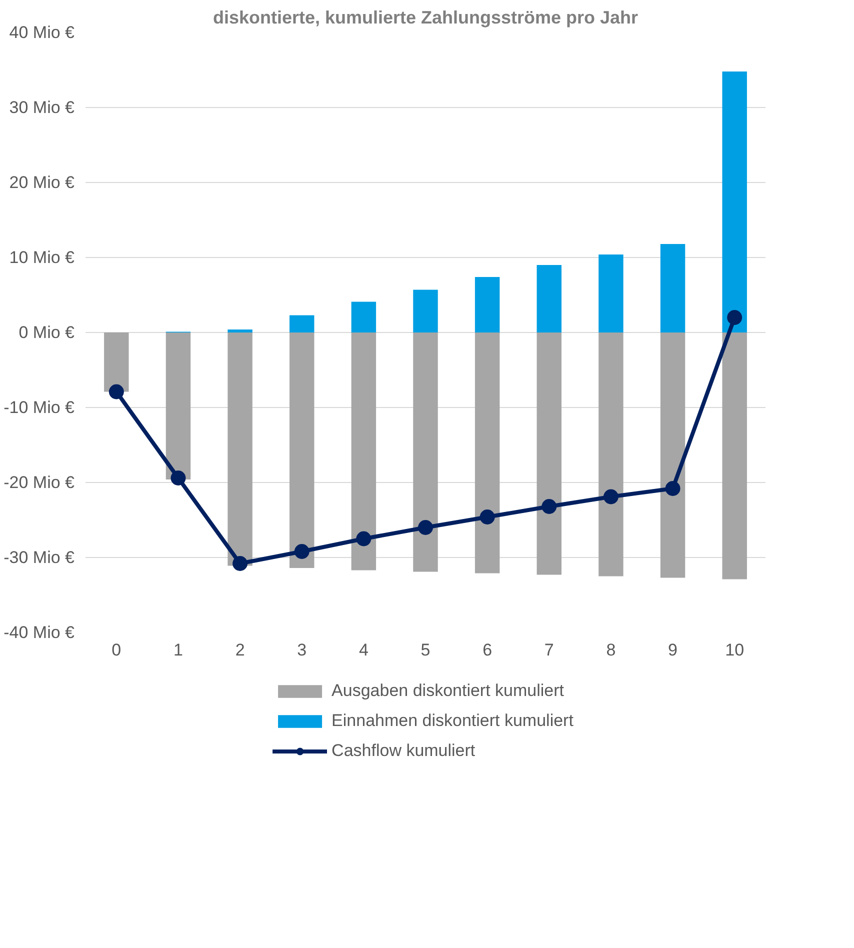 The height and width of the screenshot is (948, 854). What do you see at coordinates (42, 257) in the screenshot?
I see `y-tick-label: 10 Mio €` at bounding box center [42, 257].